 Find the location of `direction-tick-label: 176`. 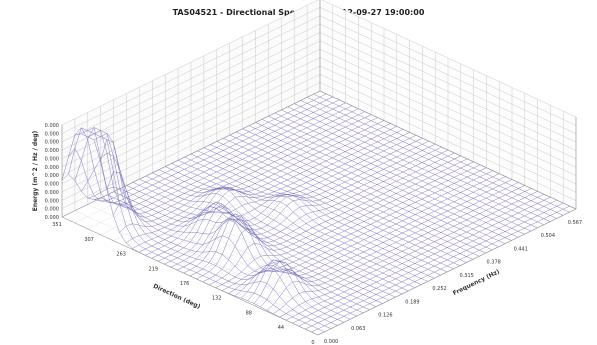

direction-tick-label: 176 is located at coordinates (185, 284).